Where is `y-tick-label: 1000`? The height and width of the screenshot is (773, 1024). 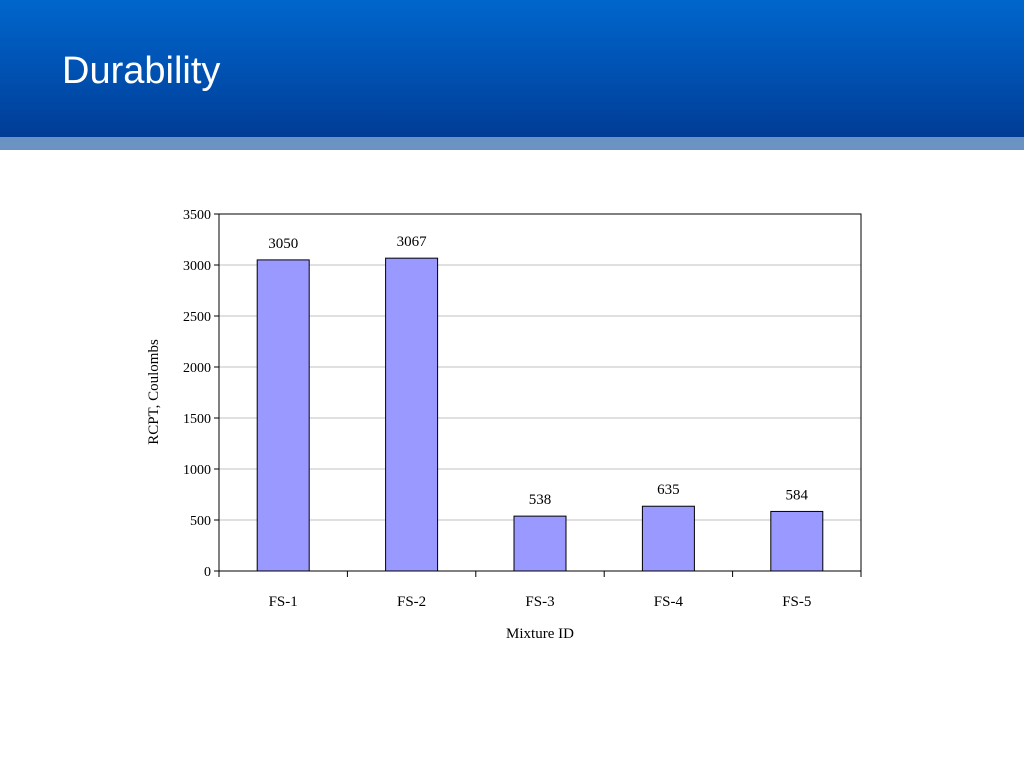 y-tick-label: 1000 is located at coordinates (197, 470).